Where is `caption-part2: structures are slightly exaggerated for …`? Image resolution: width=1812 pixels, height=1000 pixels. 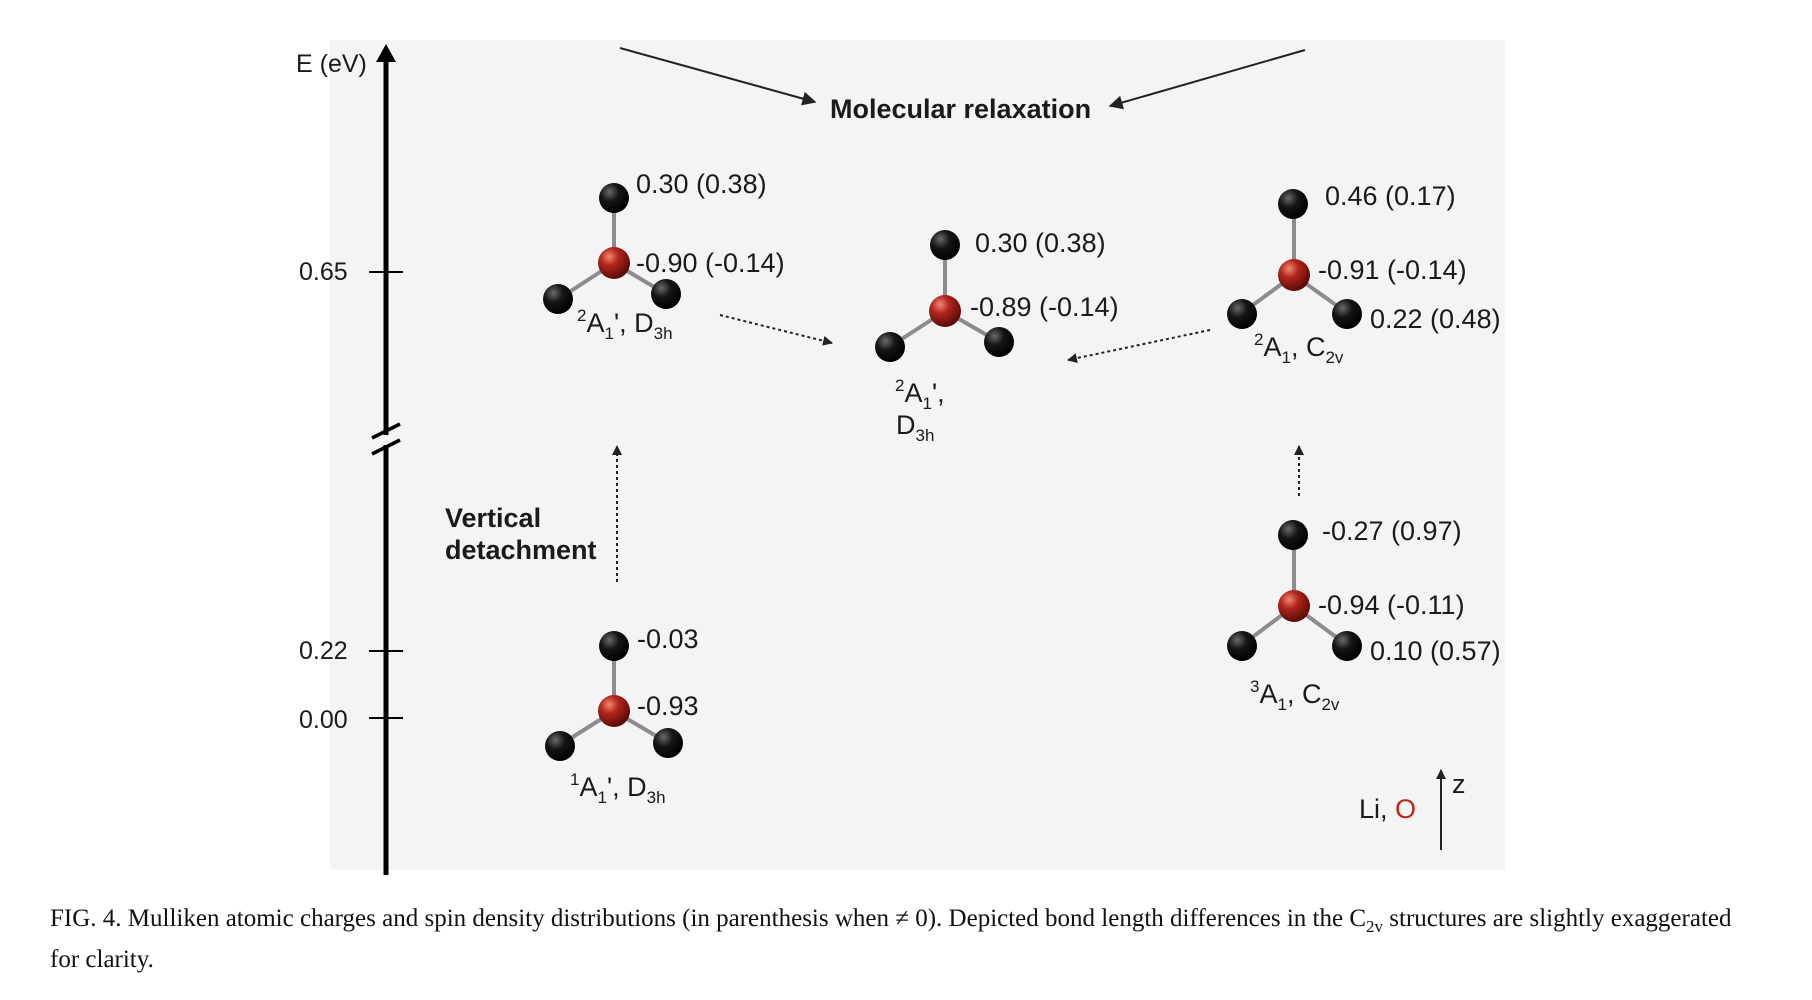
caption-part2: structures are slightly exaggerated for … is located at coordinates (891, 939).